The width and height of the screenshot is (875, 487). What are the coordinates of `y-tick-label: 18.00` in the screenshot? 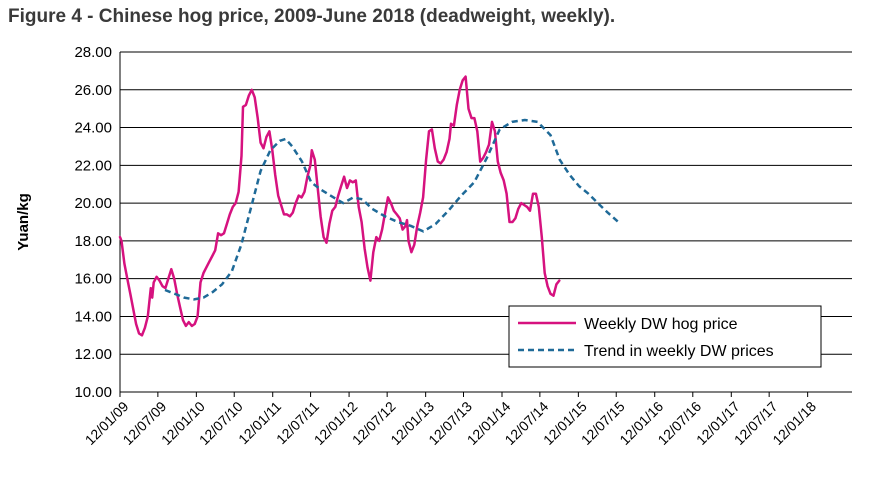 It's located at (93, 241).